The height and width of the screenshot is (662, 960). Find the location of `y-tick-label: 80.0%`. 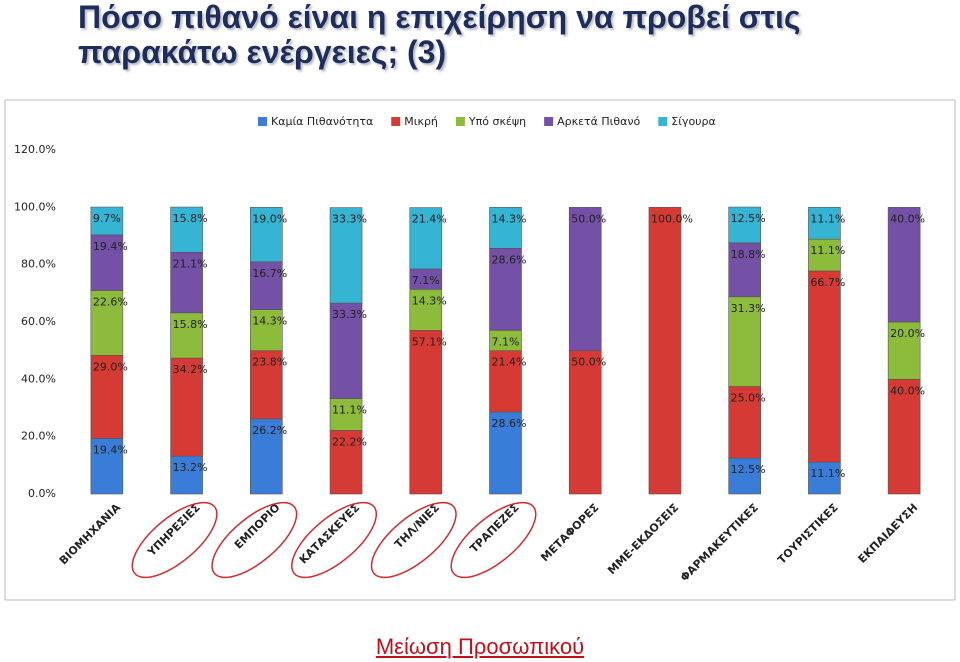

y-tick-label: 80.0% is located at coordinates (38, 264).